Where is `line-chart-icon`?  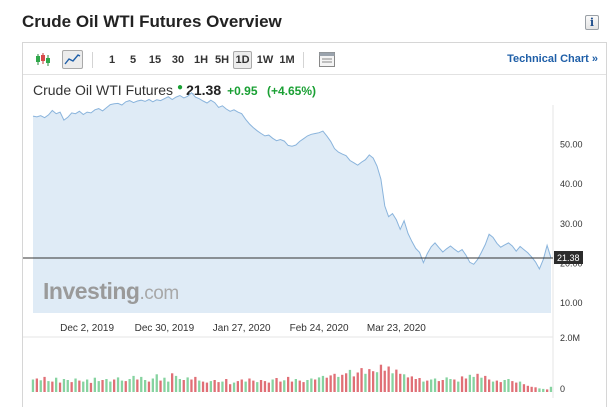
line-chart-icon is located at coordinates (72, 59).